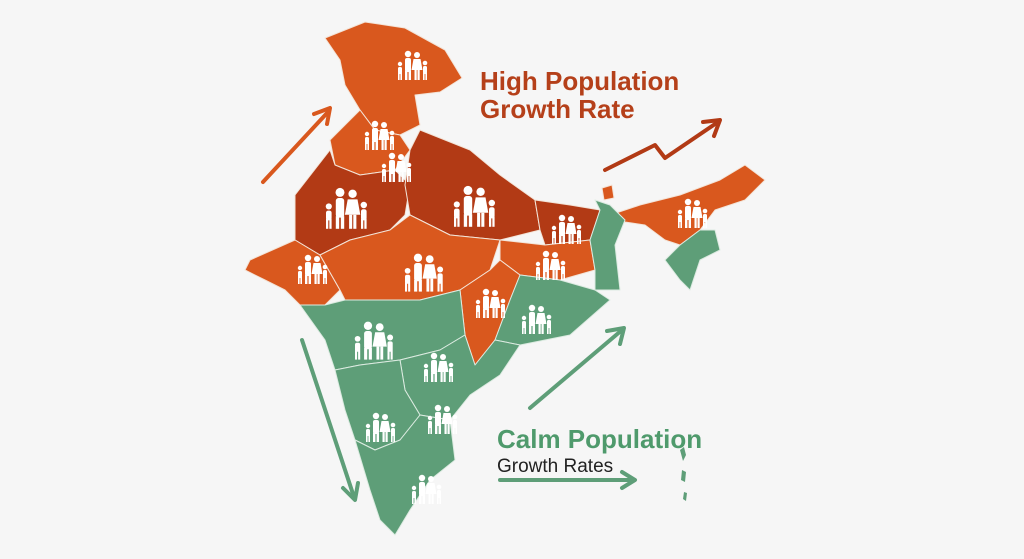 The height and width of the screenshot is (559, 1024). What do you see at coordinates (330, 420) in the screenshot?
I see `arrow-down` at bounding box center [330, 420].